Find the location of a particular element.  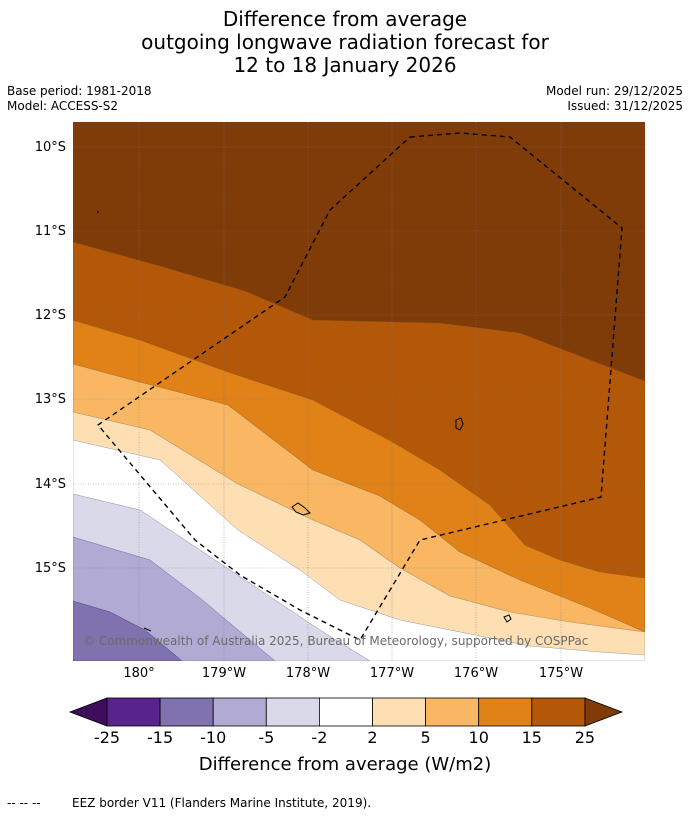

model-run: Model run: 29/12/2025 is located at coordinates (614, 91).